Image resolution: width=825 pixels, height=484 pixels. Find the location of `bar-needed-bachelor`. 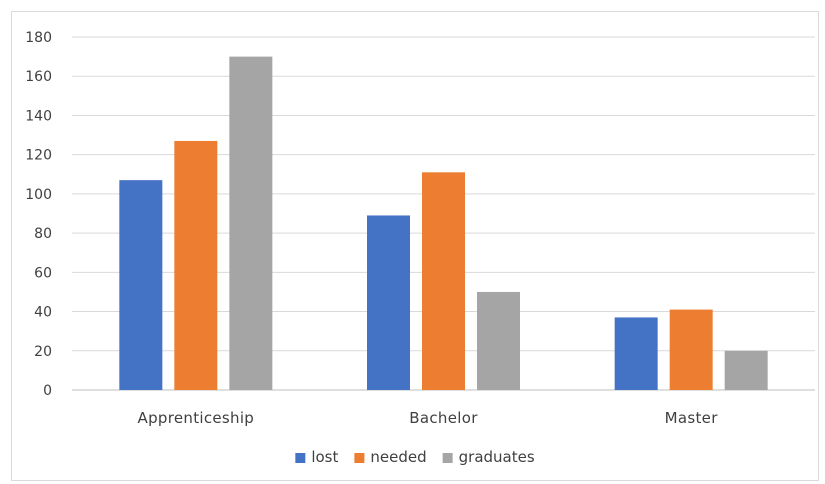

bar-needed-bachelor is located at coordinates (443, 281).